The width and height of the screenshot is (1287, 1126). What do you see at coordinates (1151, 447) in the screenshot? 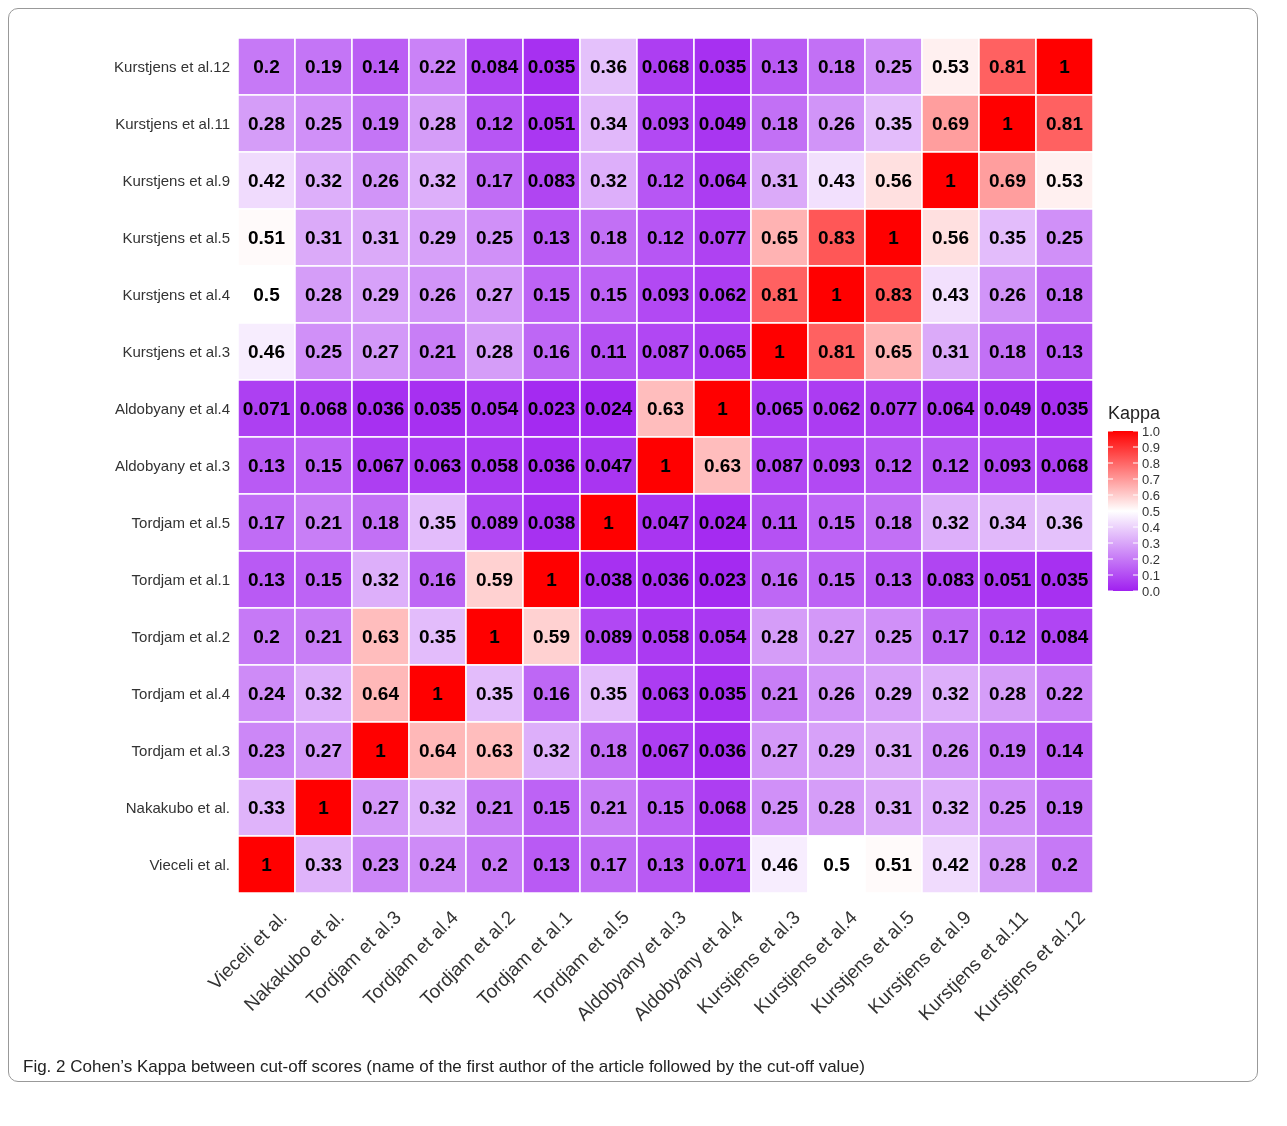
I see `color-bar-label: 0.9` at bounding box center [1151, 447].